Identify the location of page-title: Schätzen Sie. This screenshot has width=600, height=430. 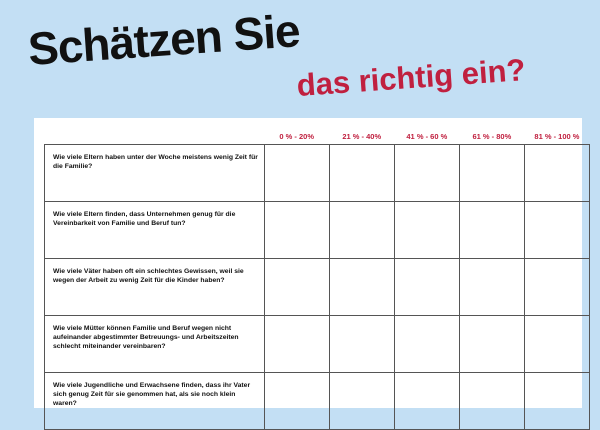
(164, 40).